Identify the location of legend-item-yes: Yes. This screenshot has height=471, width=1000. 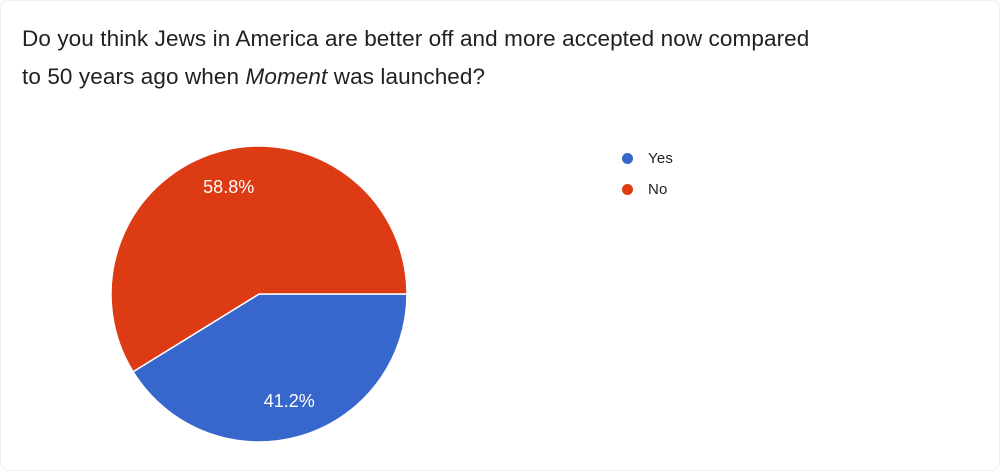
(647, 158).